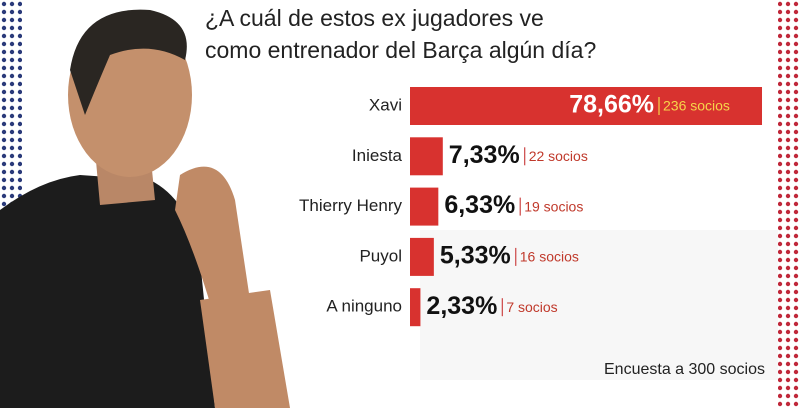  I want to click on value-label: 78,66%, so click(611, 105).